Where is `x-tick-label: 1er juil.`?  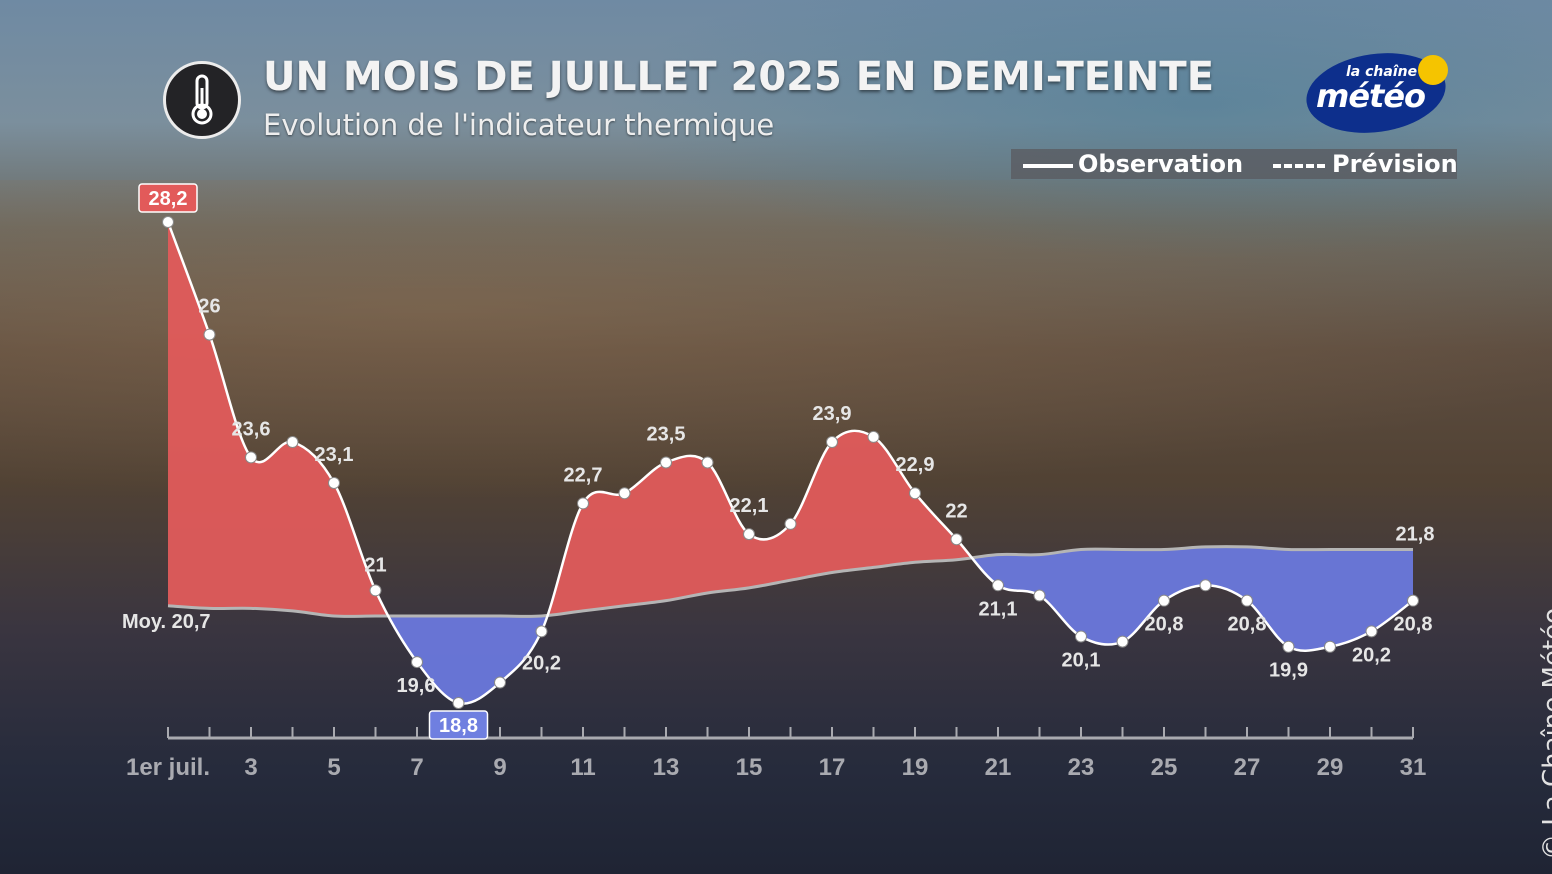 x-tick-label: 1er juil. is located at coordinates (168, 767).